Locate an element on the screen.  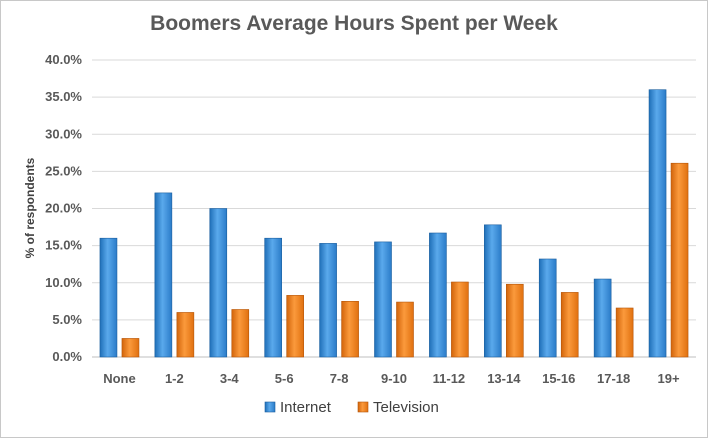
x-tick-label: 5-6 is located at coordinates (284, 378).